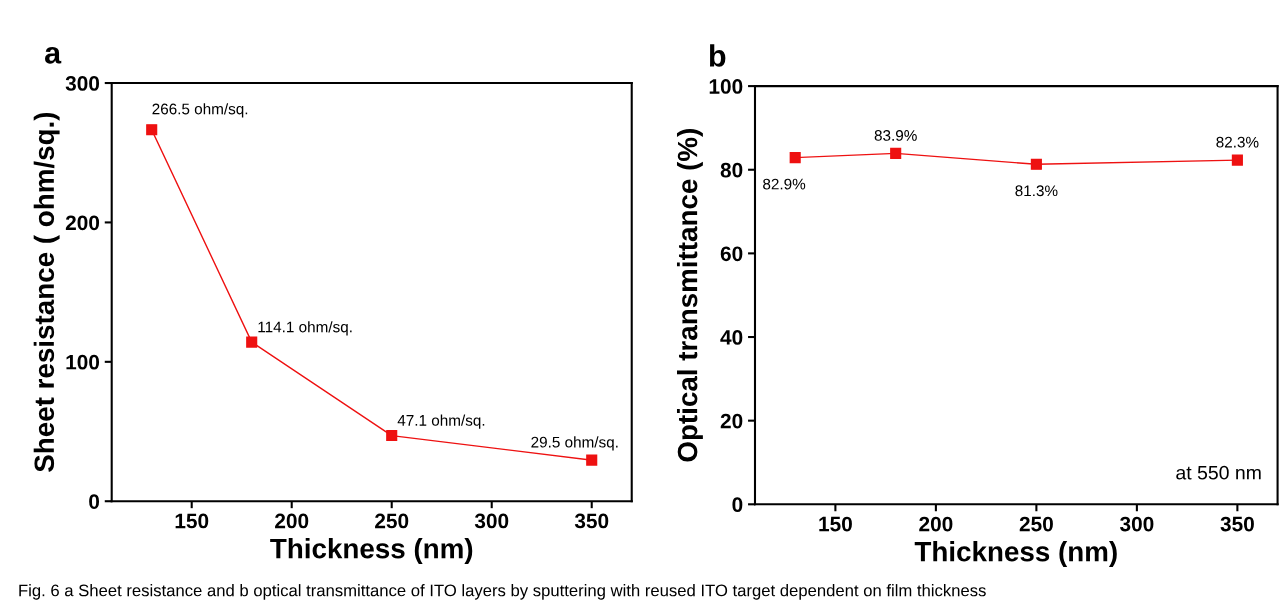 The height and width of the screenshot is (615, 1284). What do you see at coordinates (82, 83) in the screenshot?
I see `y-tick-label: 300` at bounding box center [82, 83].